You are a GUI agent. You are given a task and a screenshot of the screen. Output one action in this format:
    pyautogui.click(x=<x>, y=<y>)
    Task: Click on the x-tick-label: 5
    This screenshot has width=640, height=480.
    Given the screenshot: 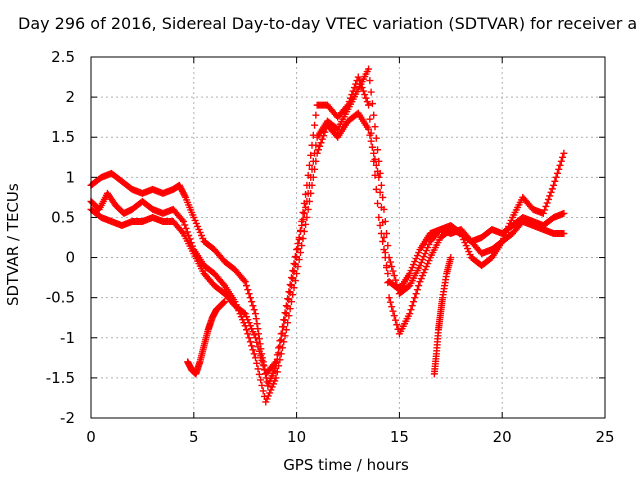 What is the action you would take?
    pyautogui.click(x=194, y=437)
    